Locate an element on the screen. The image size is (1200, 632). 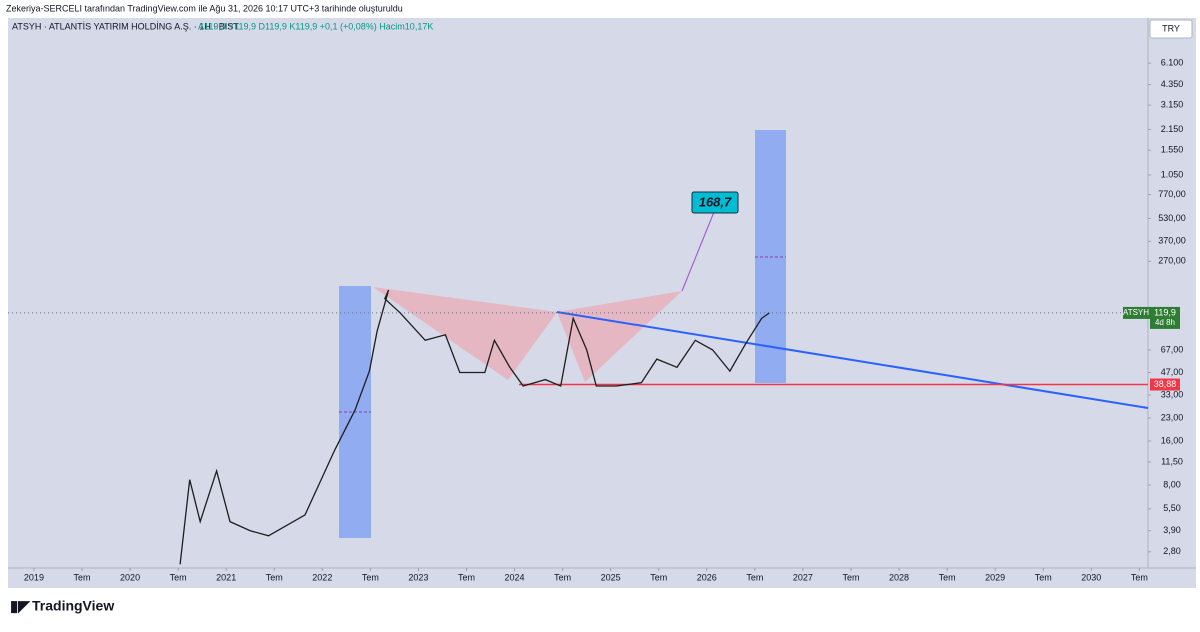
y-tick-label: 11,50 is located at coordinates (1172, 461).